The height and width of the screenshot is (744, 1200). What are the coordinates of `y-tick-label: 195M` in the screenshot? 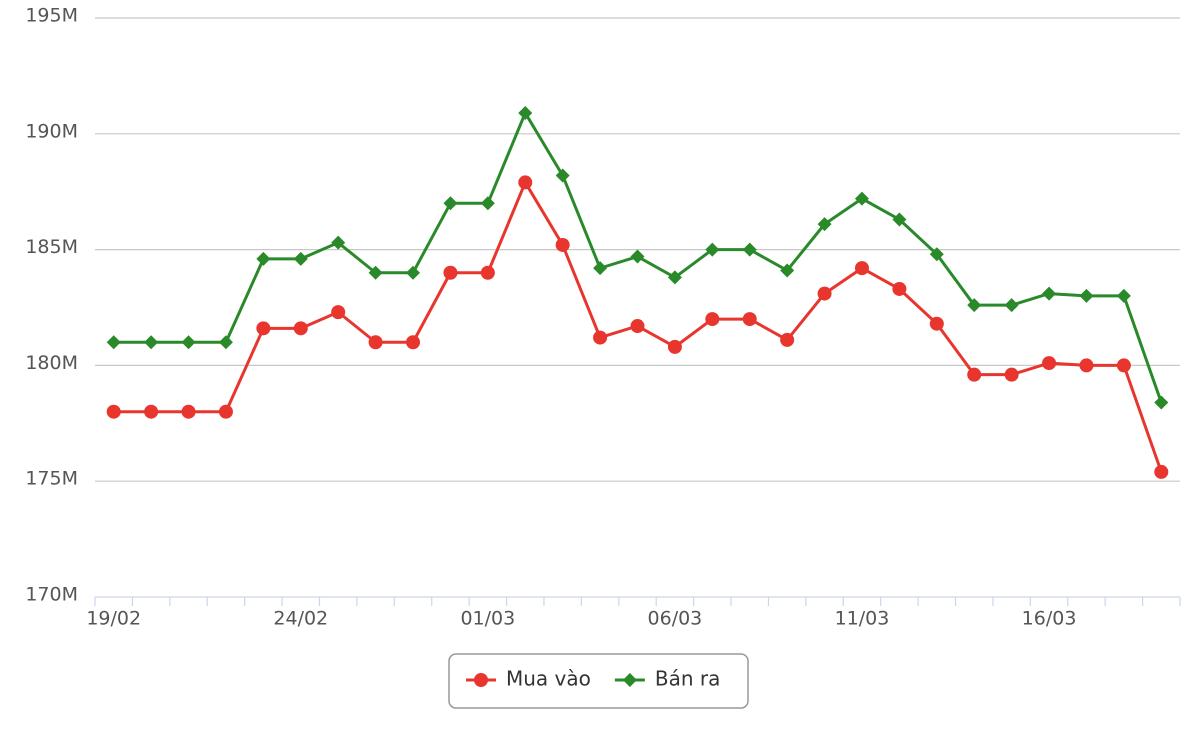 It's located at (51, 16).